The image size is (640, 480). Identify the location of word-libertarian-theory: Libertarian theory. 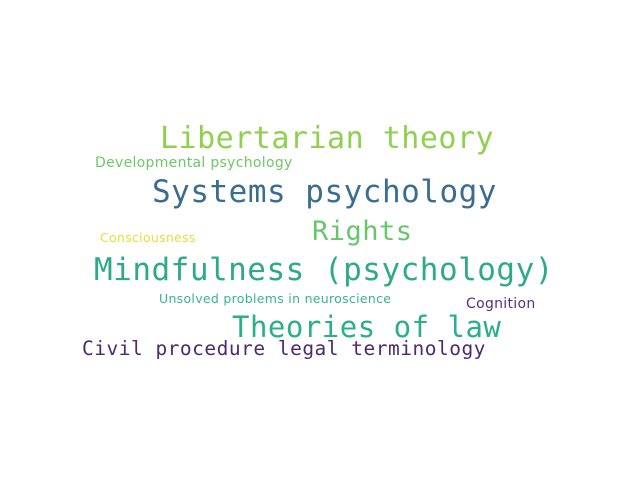
(327, 138).